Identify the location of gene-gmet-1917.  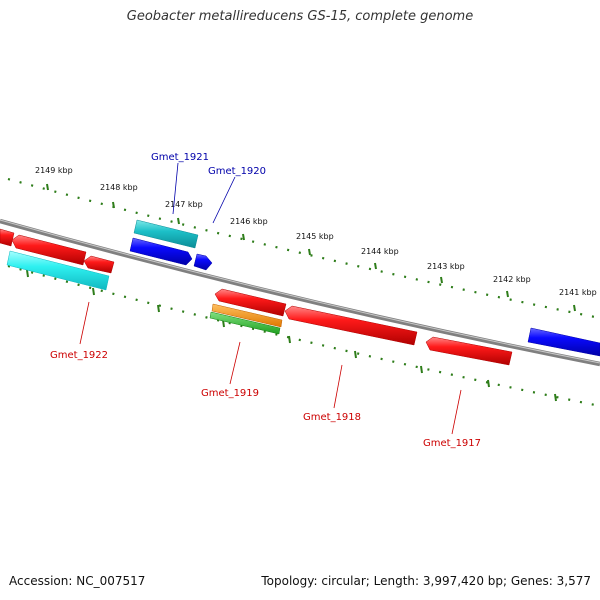
(469, 351).